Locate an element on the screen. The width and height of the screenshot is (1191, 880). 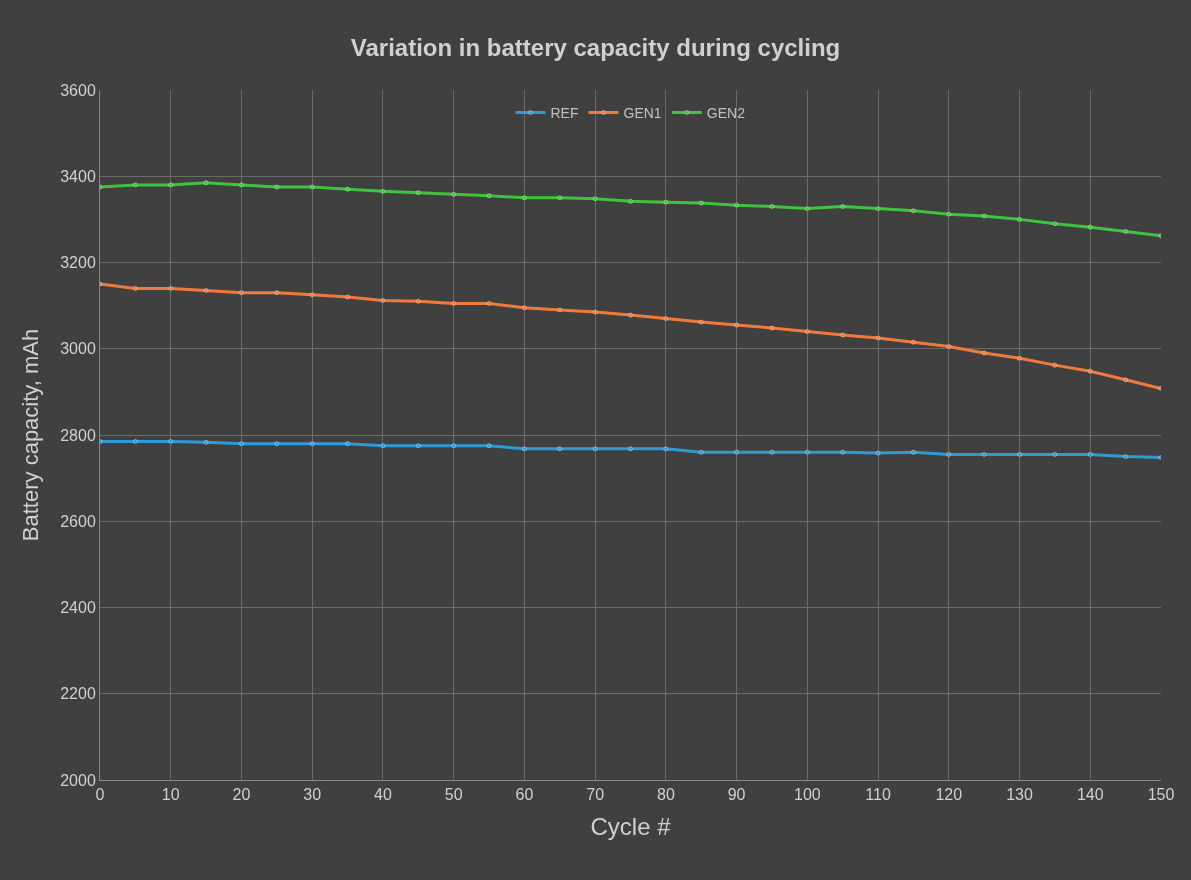
x-tick-label: 150 is located at coordinates (1161, 795).